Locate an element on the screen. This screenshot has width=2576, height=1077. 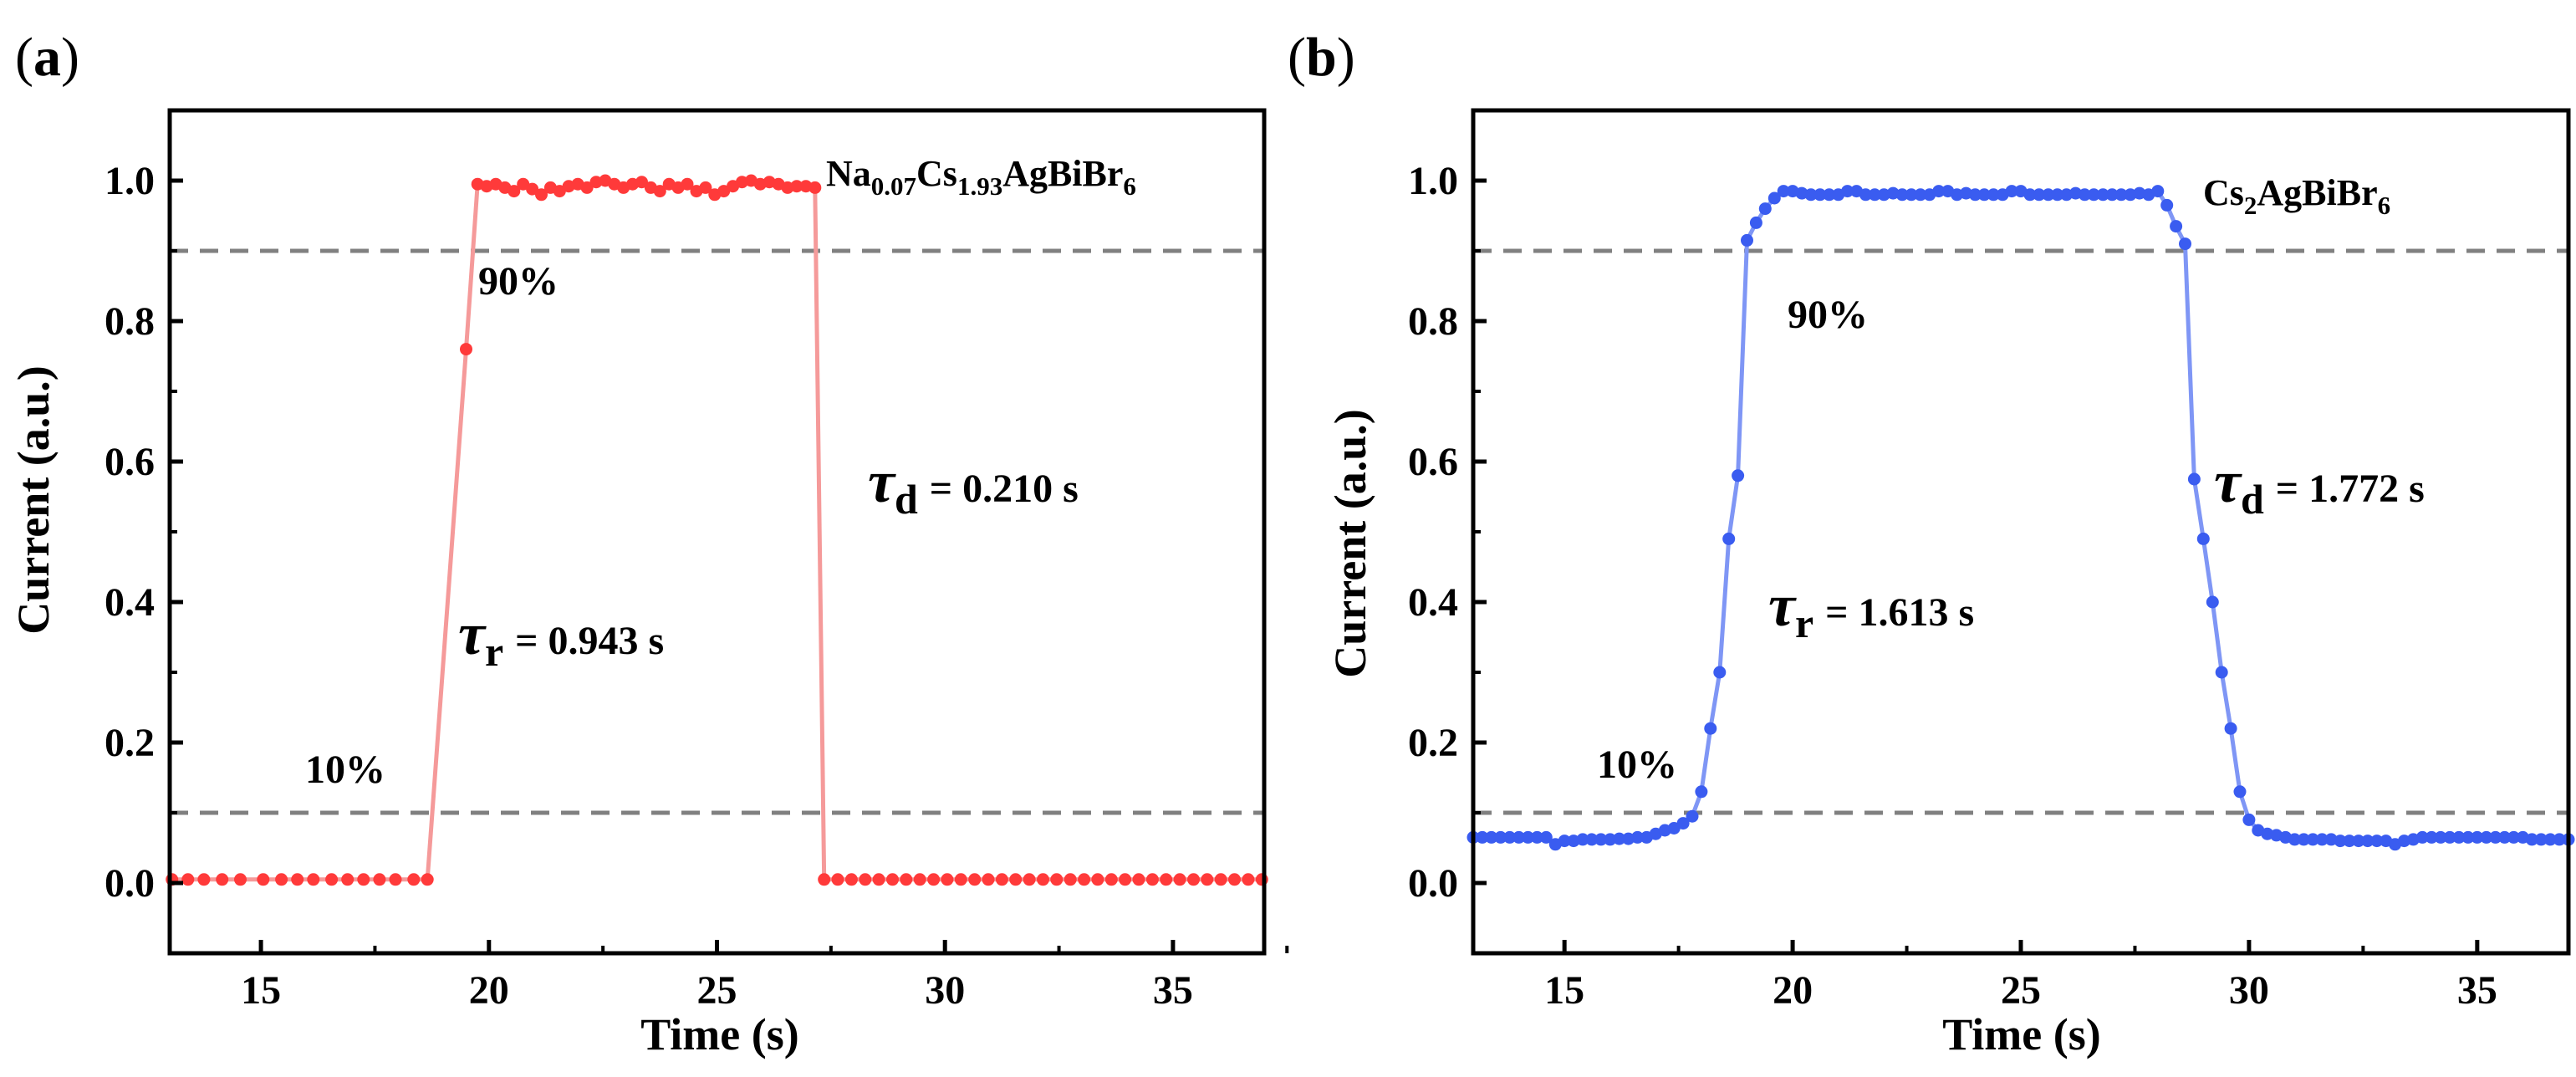
x-tick-label-a: 35 is located at coordinates (1173, 990).